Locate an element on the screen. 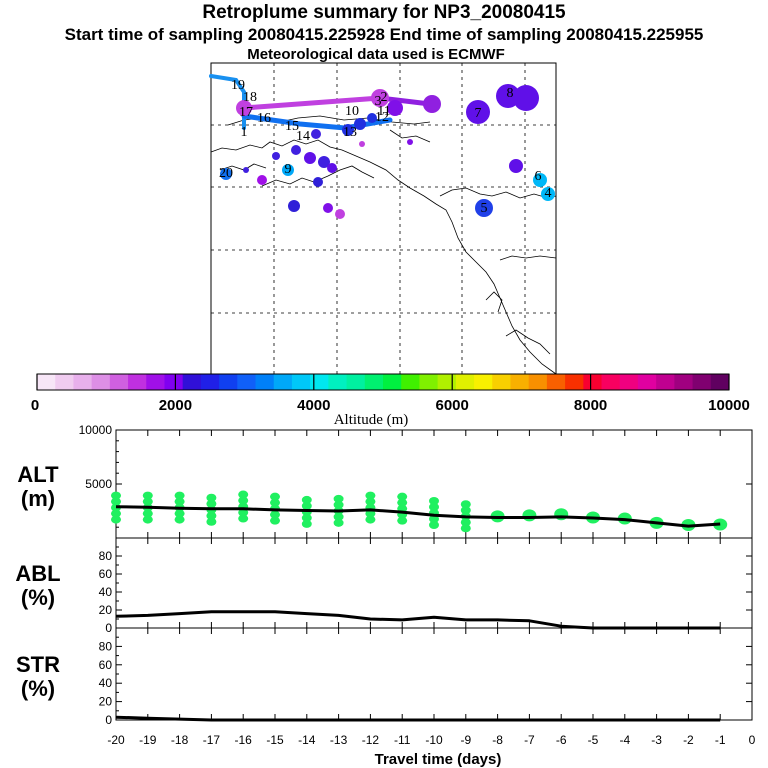 This screenshot has height=768, width=768. panel-str: 0 20 40 60 80 STR(%) is located at coordinates (384, 677).